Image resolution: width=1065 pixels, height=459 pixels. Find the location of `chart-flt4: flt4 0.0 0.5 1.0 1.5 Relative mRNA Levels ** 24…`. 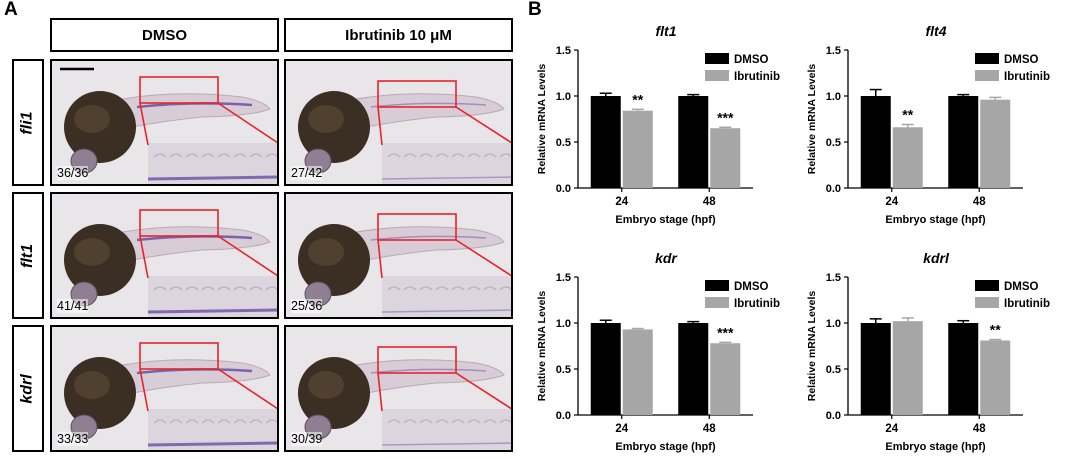

chart-flt4: flt4 0.0 0.5 1.0 1.5 Relative mRNA Levels ** 24… is located at coordinates (929, 117).